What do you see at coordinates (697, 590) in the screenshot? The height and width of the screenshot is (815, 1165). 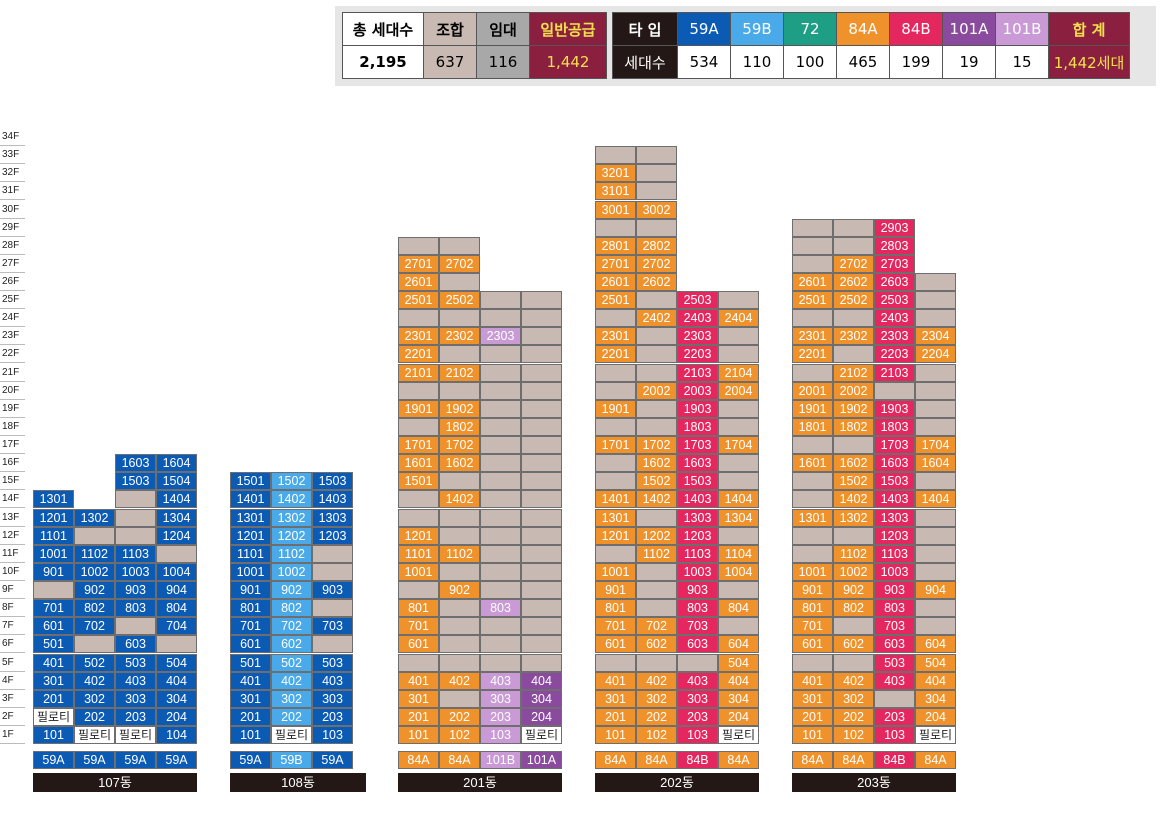 I see `unit-cell: 903` at bounding box center [697, 590].